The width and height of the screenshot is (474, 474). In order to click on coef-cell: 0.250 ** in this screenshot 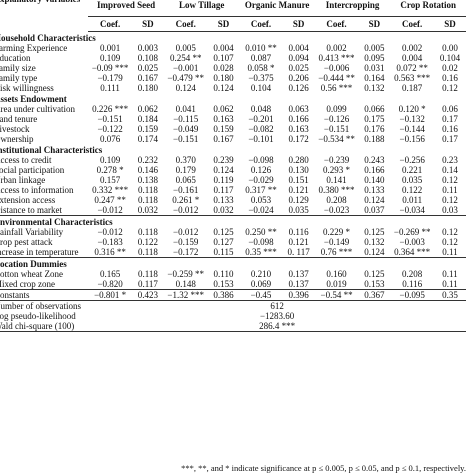, I will do `click(261, 232)`.